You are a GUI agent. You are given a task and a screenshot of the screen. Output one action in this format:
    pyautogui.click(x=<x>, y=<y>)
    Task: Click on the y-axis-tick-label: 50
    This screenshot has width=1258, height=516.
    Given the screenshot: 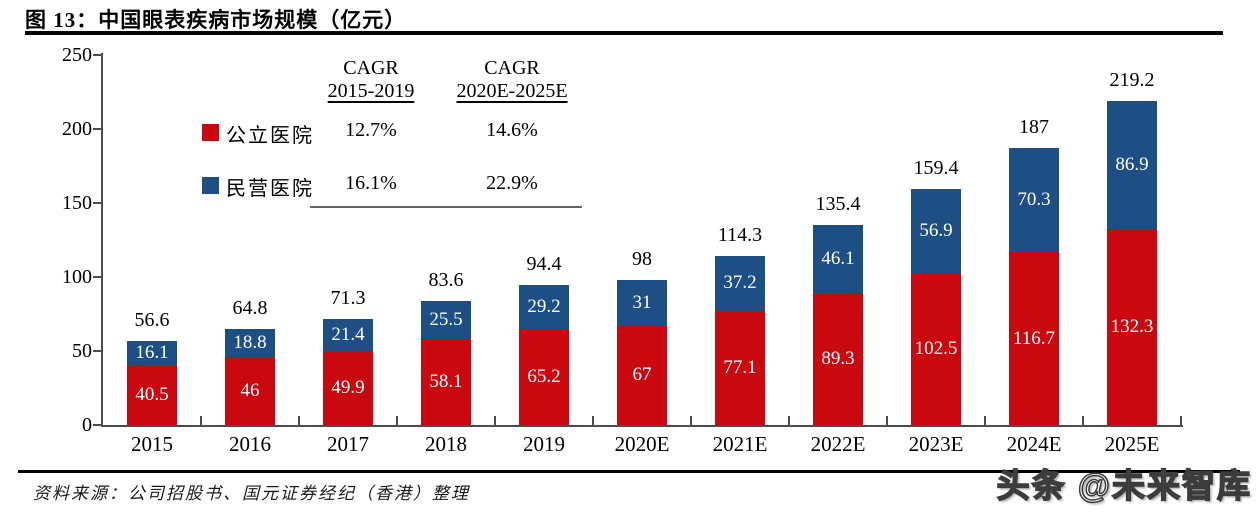 What is the action you would take?
    pyautogui.click(x=82, y=351)
    